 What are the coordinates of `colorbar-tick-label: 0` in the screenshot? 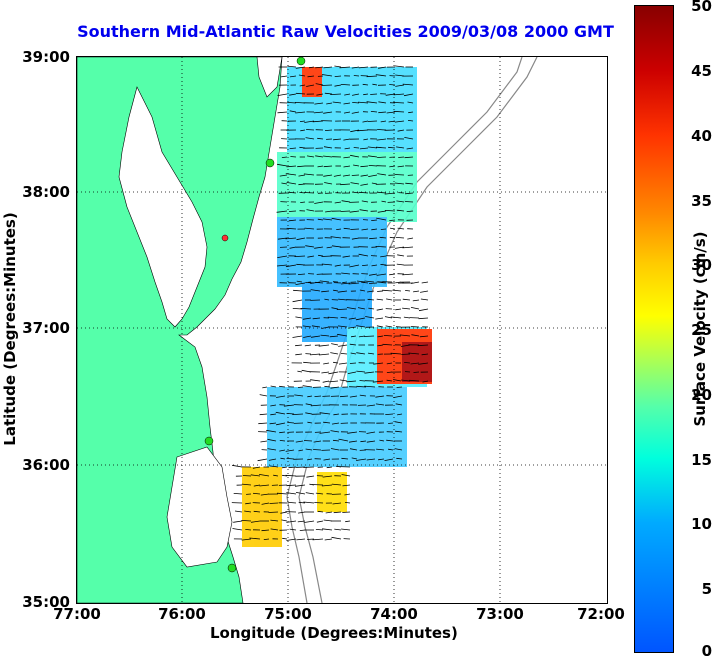 It's located at (695, 651).